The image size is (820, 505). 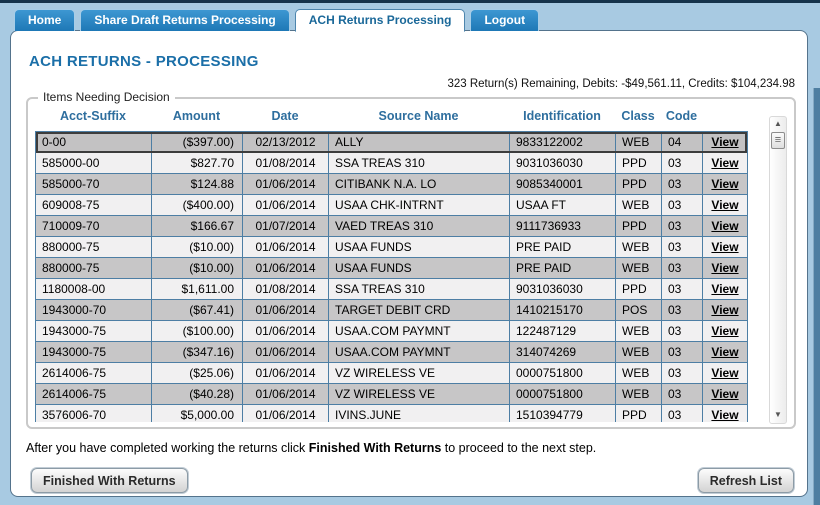 I want to click on cell-date: 02/13/2012, so click(x=286, y=142).